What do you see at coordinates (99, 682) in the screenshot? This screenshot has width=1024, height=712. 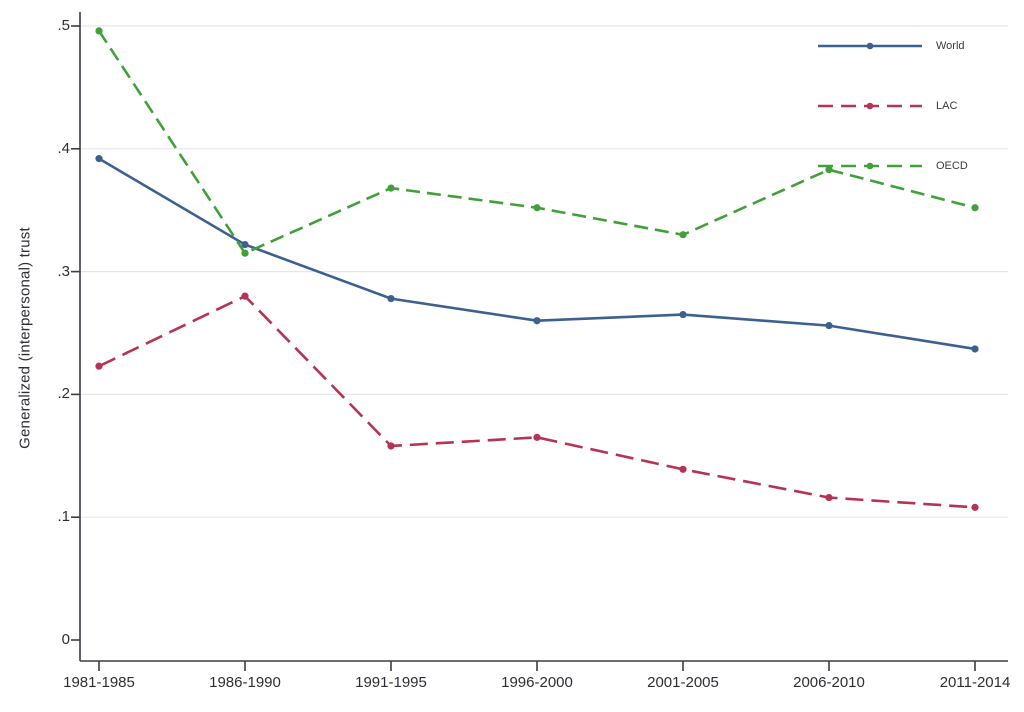 I see `x-tick-label: 1981-1985` at bounding box center [99, 682].